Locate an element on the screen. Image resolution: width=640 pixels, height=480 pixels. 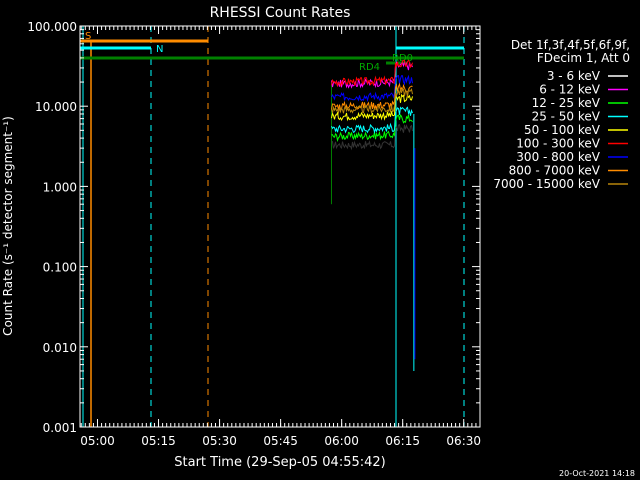
legend-label: 6 - 12 keV is located at coordinates (570, 90).